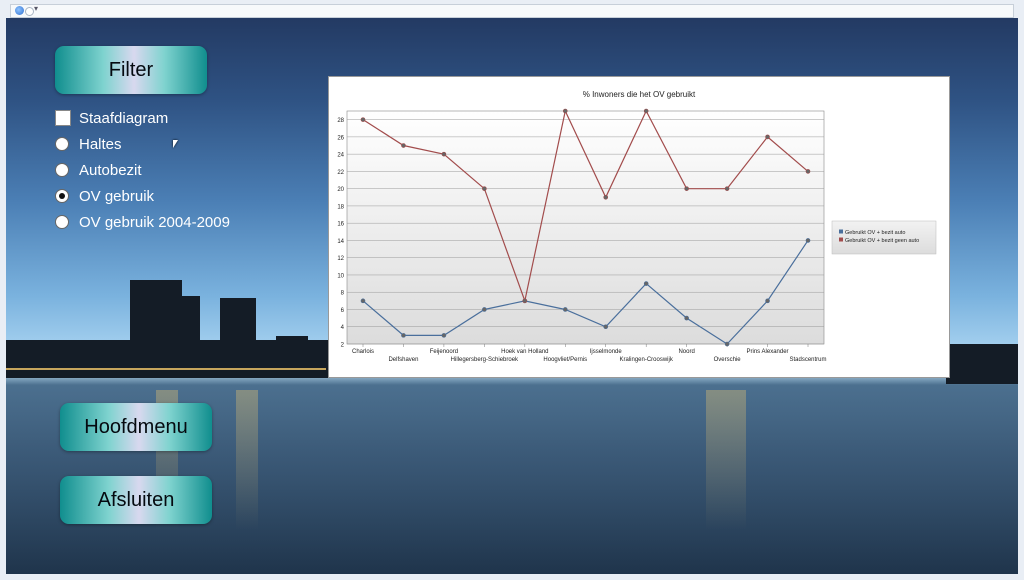 Image resolution: width=1024 pixels, height=580 pixels. I want to click on y-tick-label: 4, so click(343, 328).